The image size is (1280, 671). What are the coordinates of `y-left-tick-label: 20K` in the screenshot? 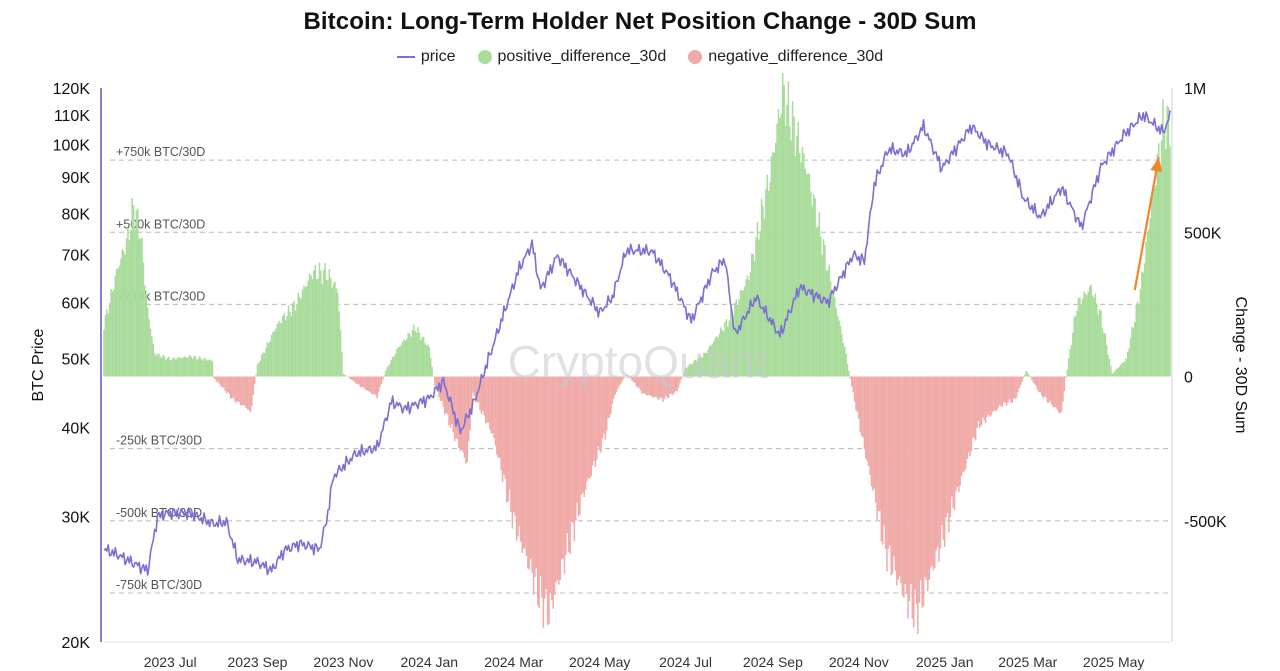 It's located at (76, 643).